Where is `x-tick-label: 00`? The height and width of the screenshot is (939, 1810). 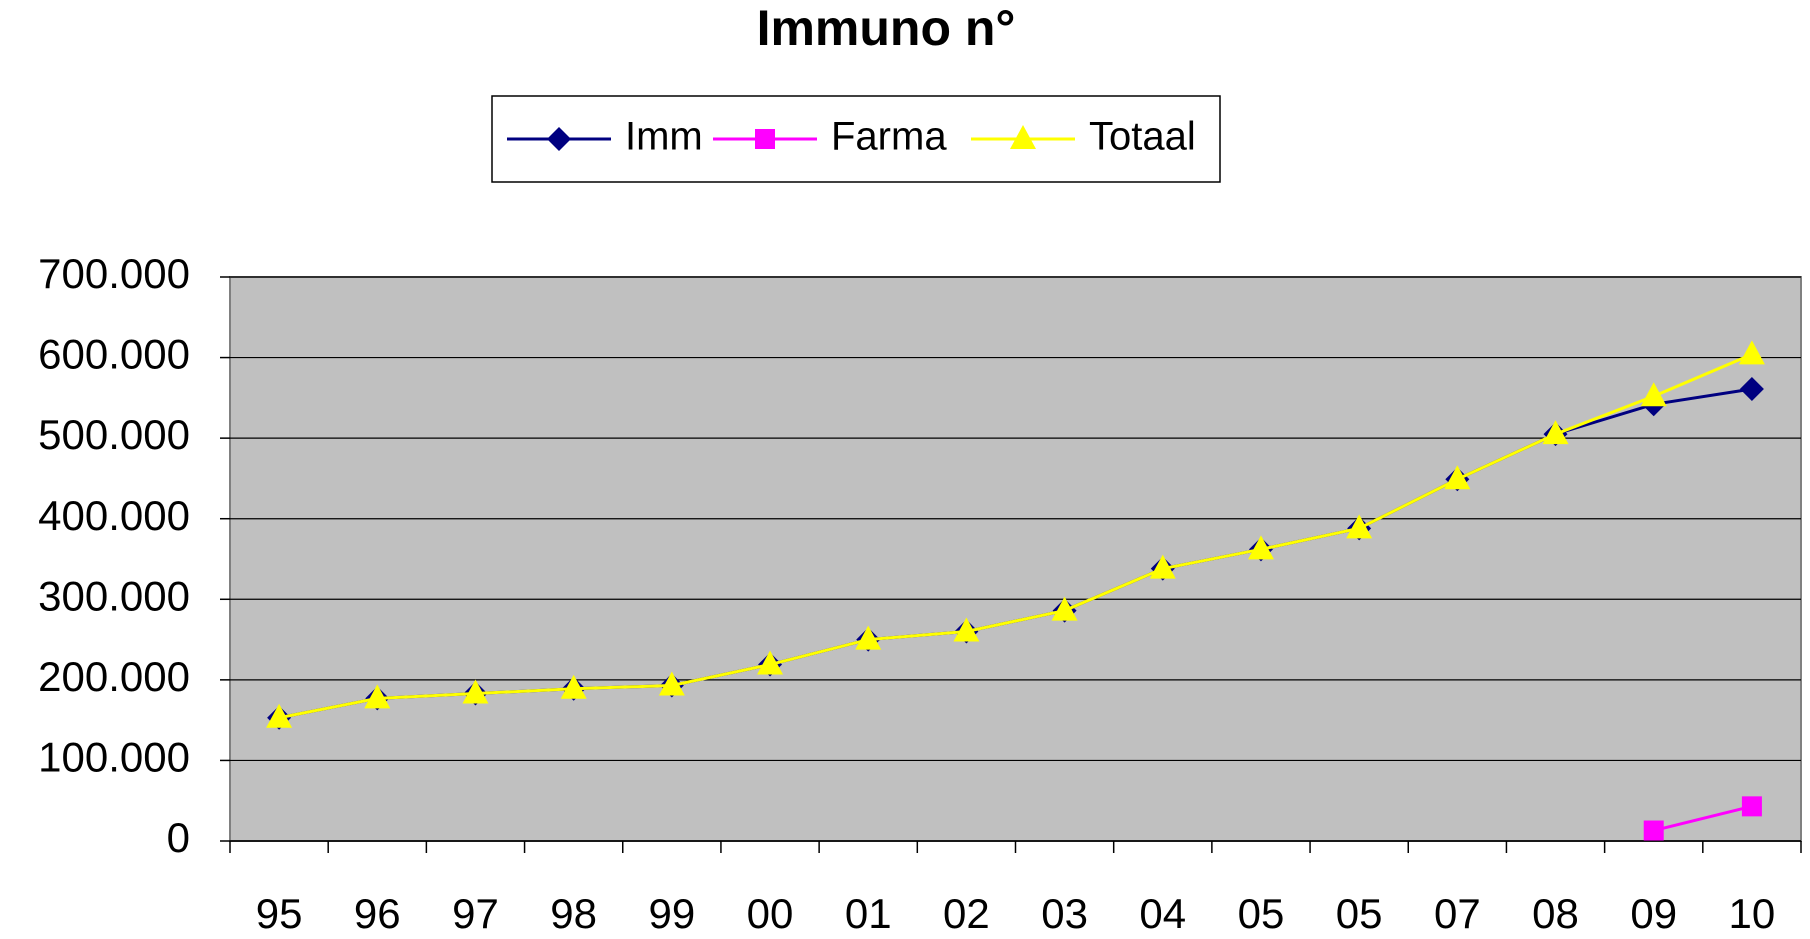
x-tick-label: 00 is located at coordinates (770, 913).